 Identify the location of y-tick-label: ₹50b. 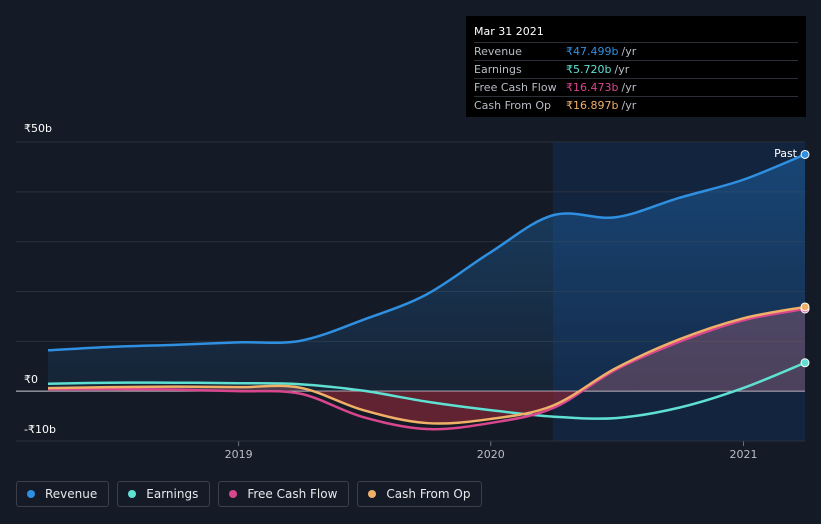
(38, 128).